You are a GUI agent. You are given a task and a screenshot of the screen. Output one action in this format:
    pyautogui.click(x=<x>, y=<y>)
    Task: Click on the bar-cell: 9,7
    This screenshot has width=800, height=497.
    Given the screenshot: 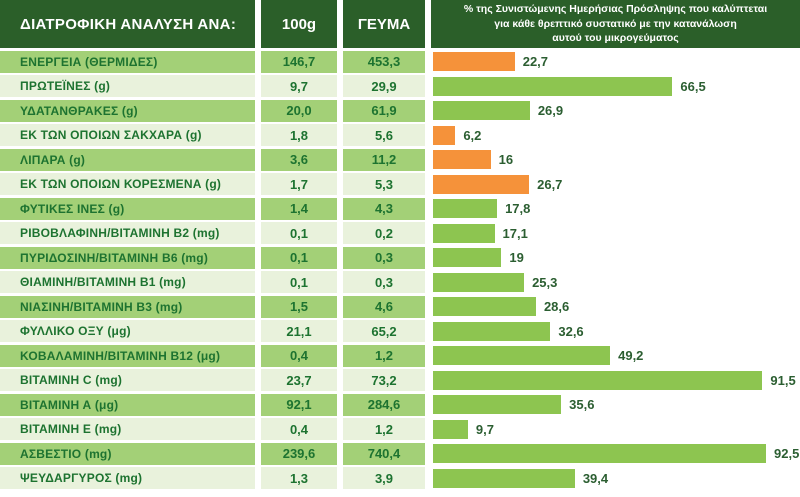 What is the action you would take?
    pyautogui.click(x=615, y=429)
    